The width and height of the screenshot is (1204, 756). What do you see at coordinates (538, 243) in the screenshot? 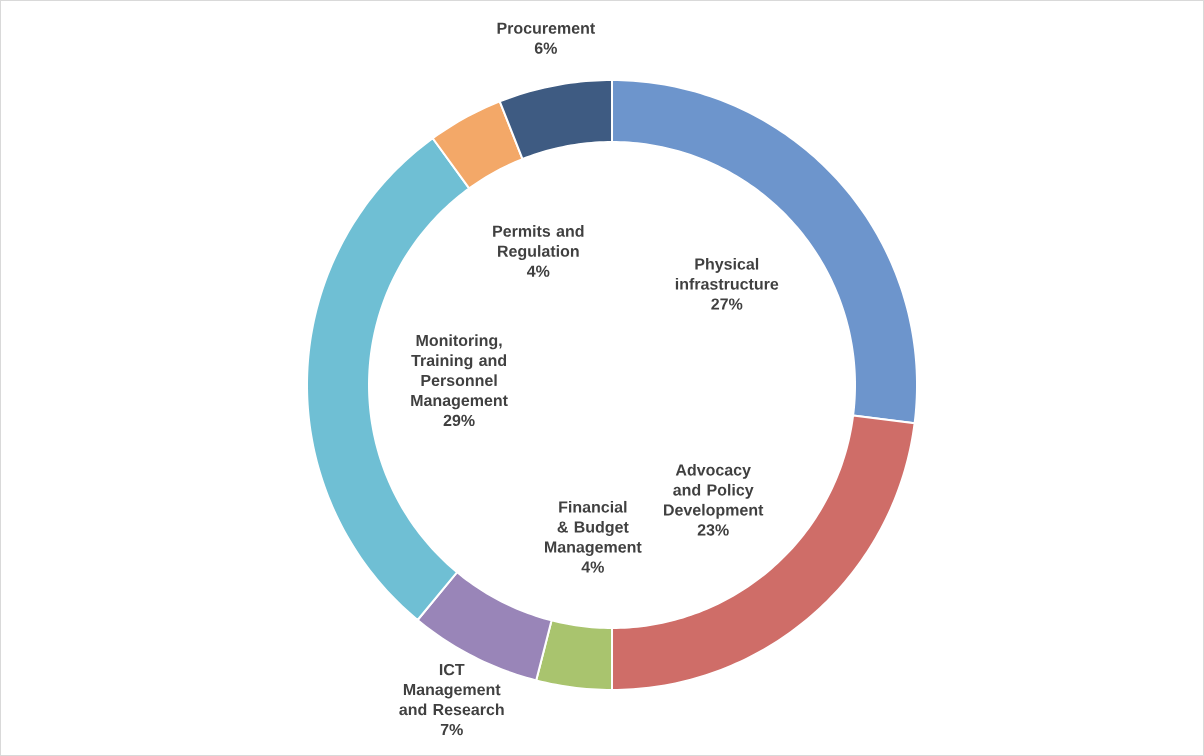
I see `slice-label: Permits and Regulation` at bounding box center [538, 243].